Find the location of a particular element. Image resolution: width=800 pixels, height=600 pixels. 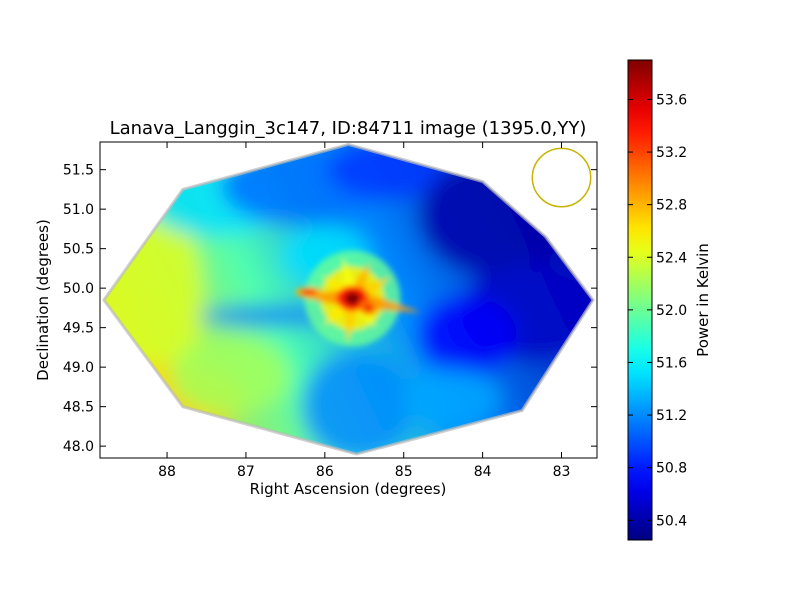

x-tick-label: 87 is located at coordinates (246, 472).